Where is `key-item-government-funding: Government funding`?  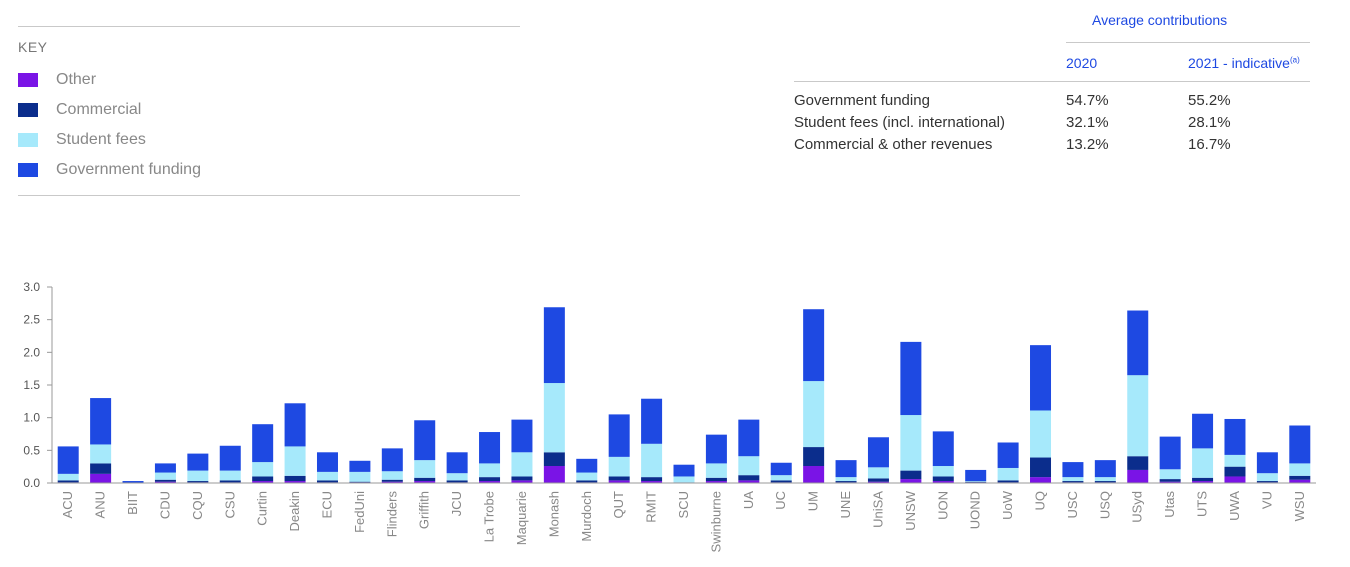 key-item-government-funding: Government funding is located at coordinates (269, 170).